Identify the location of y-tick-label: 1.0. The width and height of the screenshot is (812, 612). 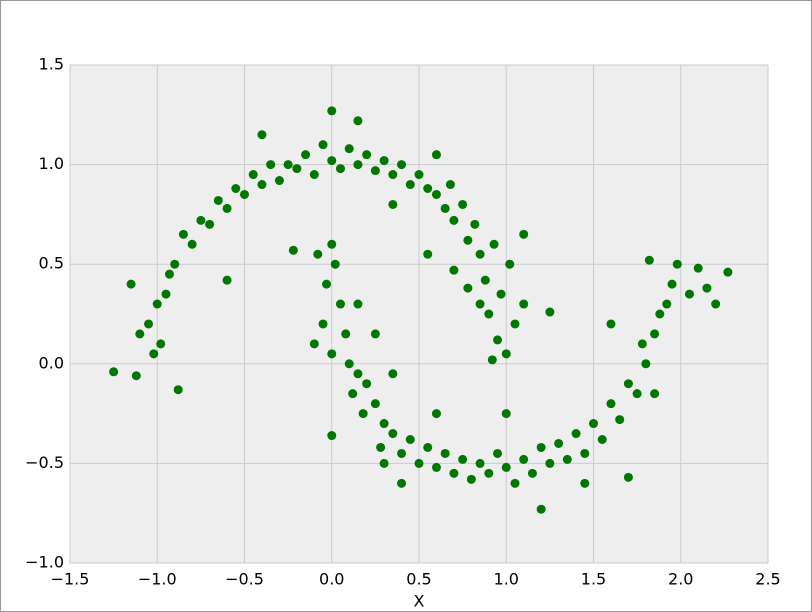
(51, 163).